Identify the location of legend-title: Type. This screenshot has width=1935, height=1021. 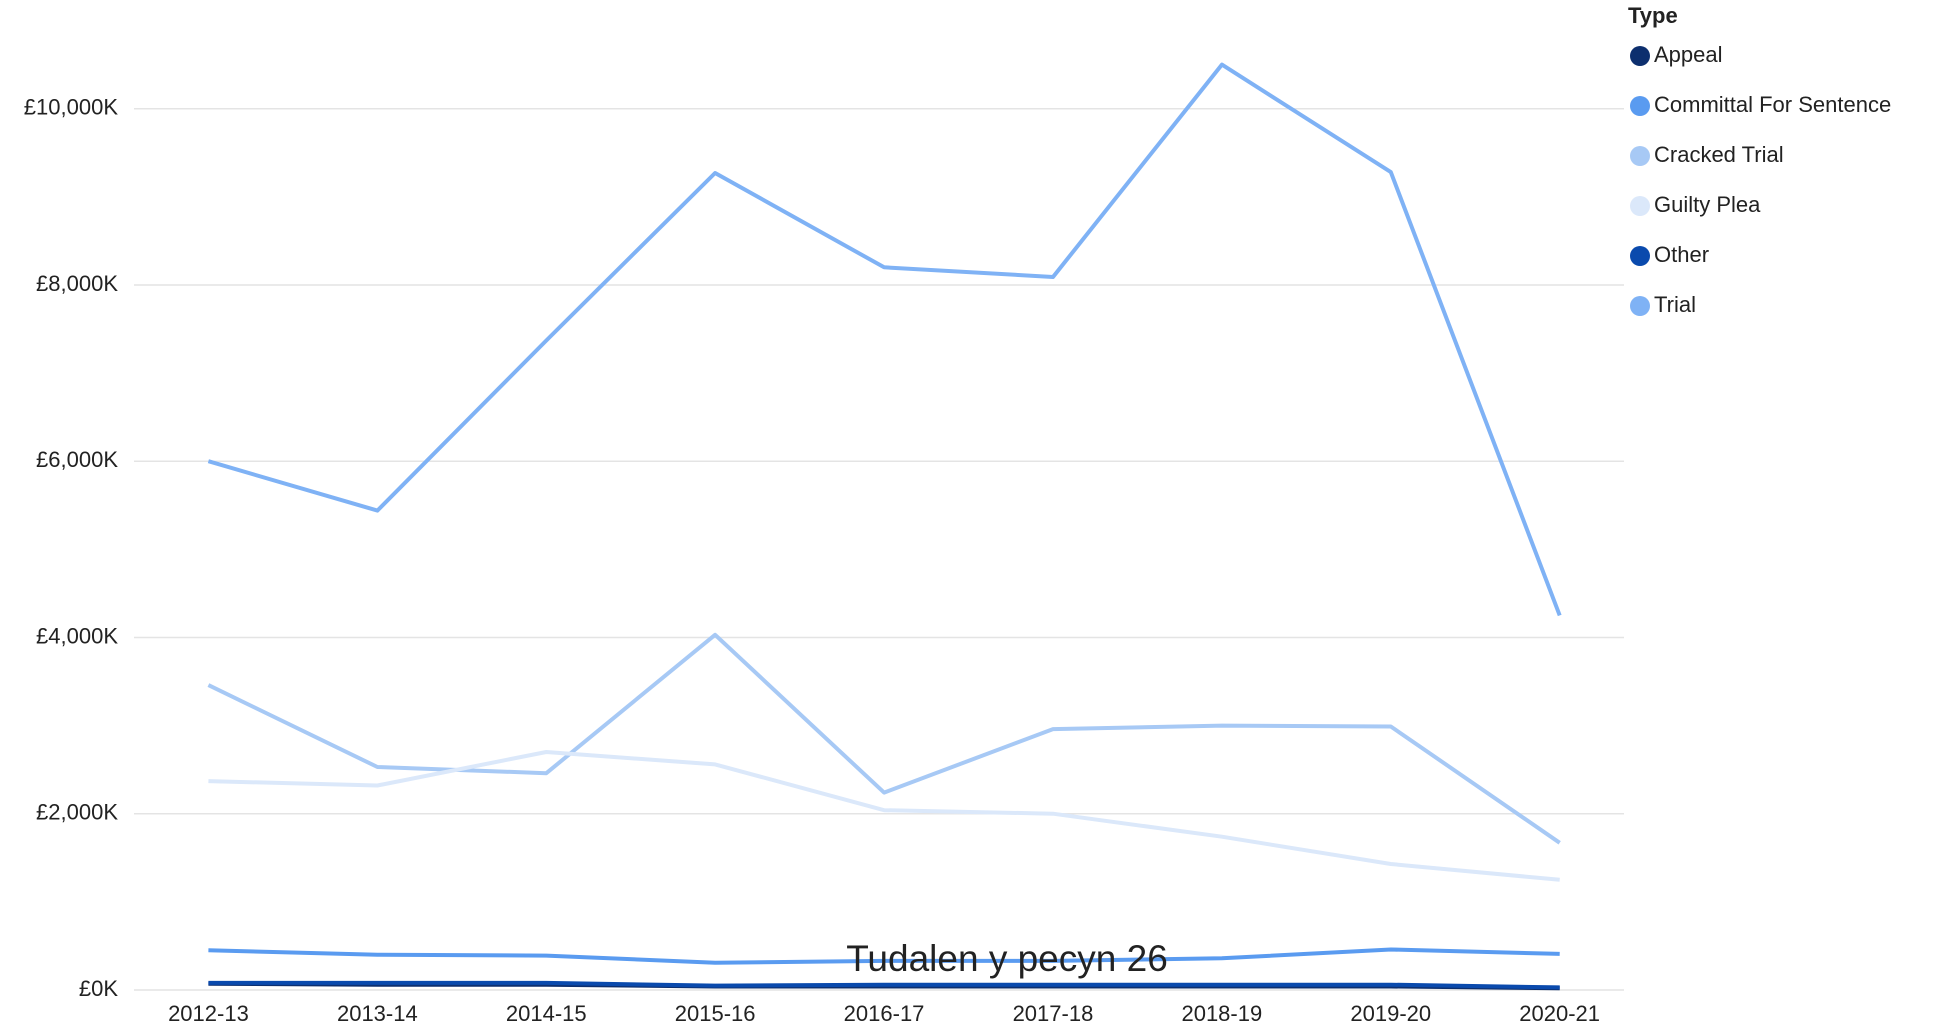
(1653, 15).